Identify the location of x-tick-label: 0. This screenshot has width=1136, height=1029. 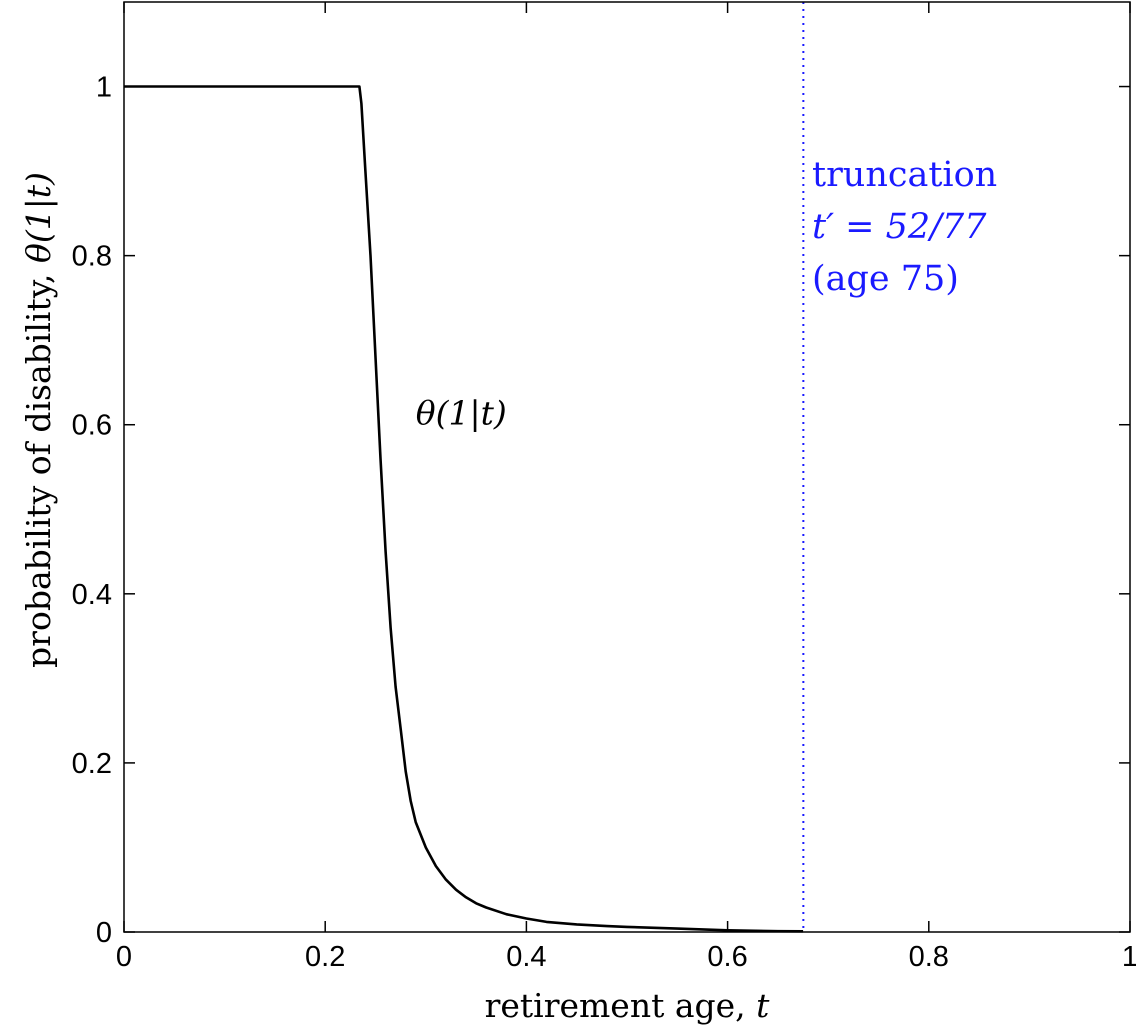
(124, 957).